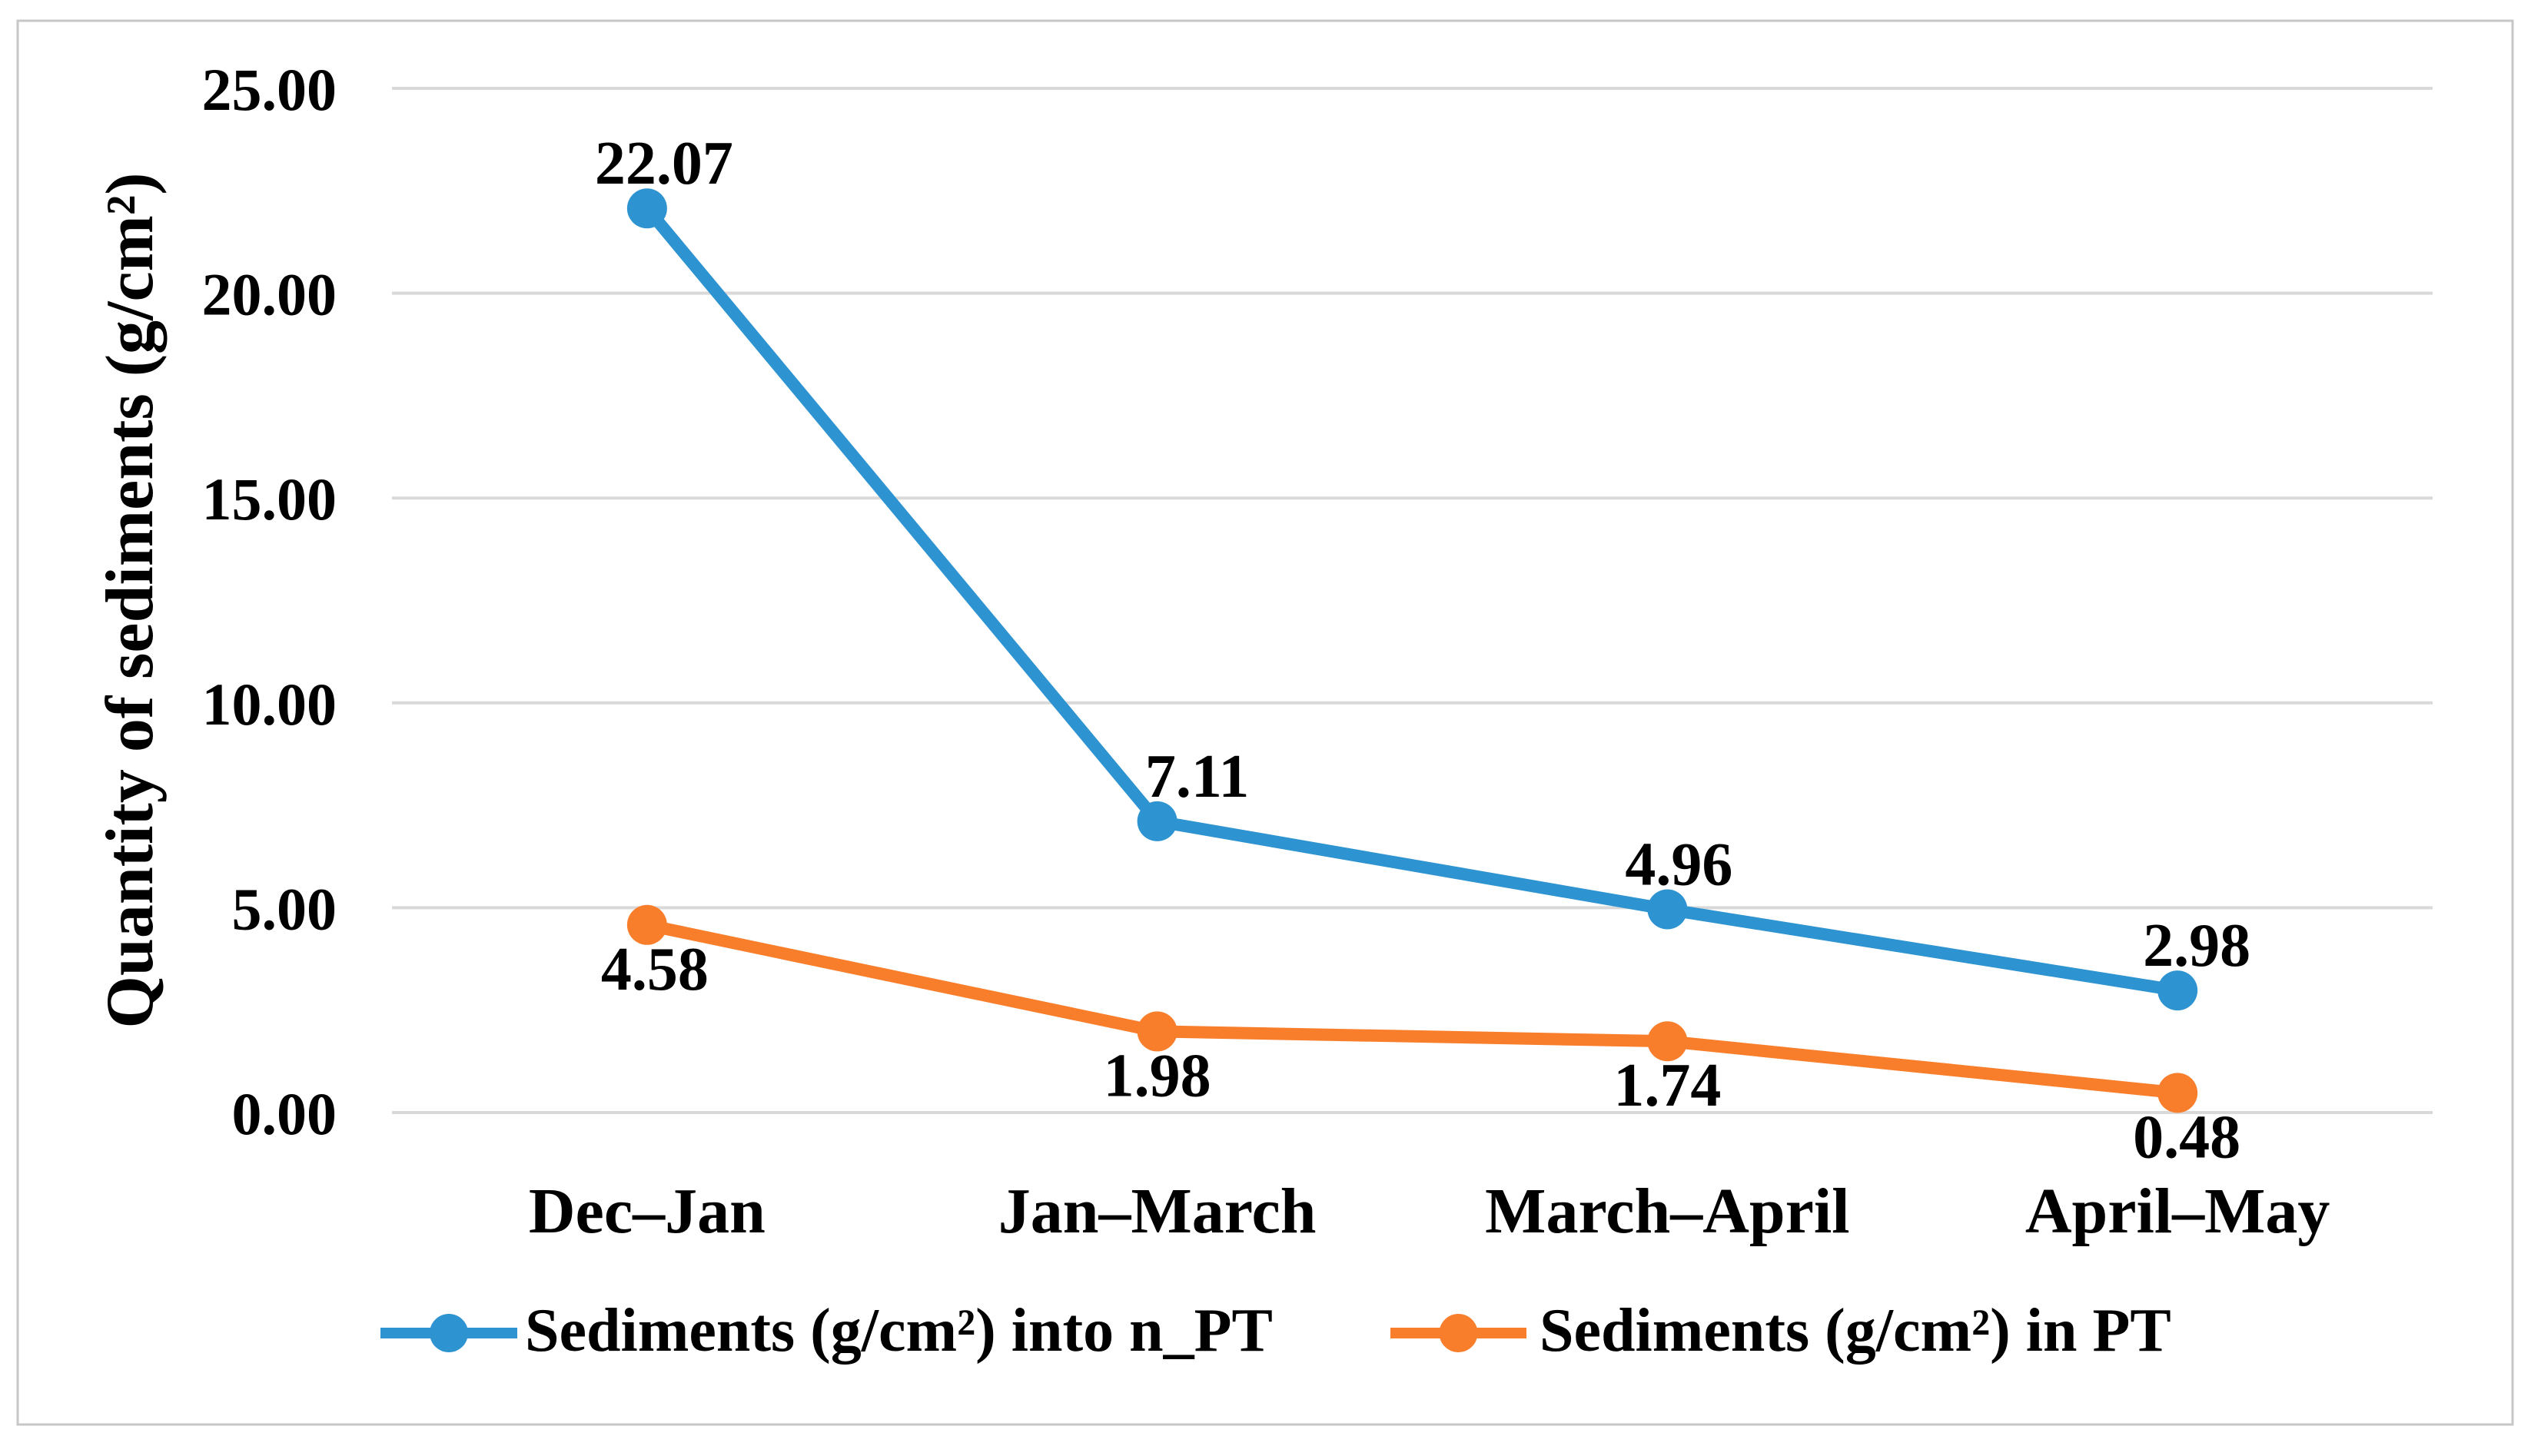  Describe the element at coordinates (1667, 1086) in the screenshot. I see `data-label: 1.74` at that location.